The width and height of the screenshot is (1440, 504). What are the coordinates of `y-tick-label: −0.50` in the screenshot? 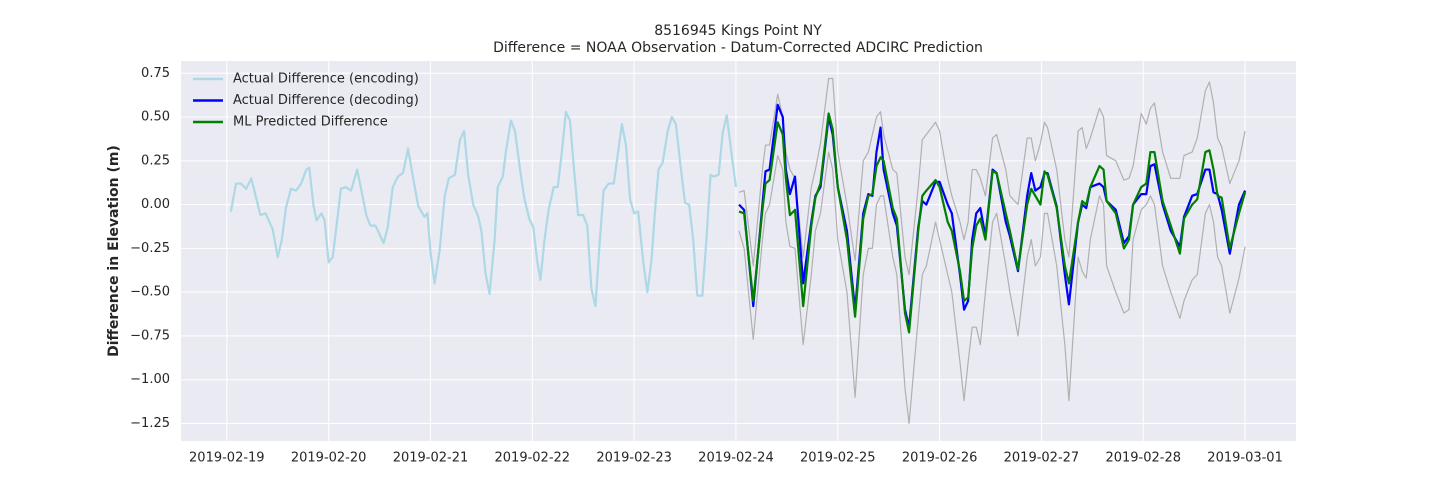 It's located at (150, 292).